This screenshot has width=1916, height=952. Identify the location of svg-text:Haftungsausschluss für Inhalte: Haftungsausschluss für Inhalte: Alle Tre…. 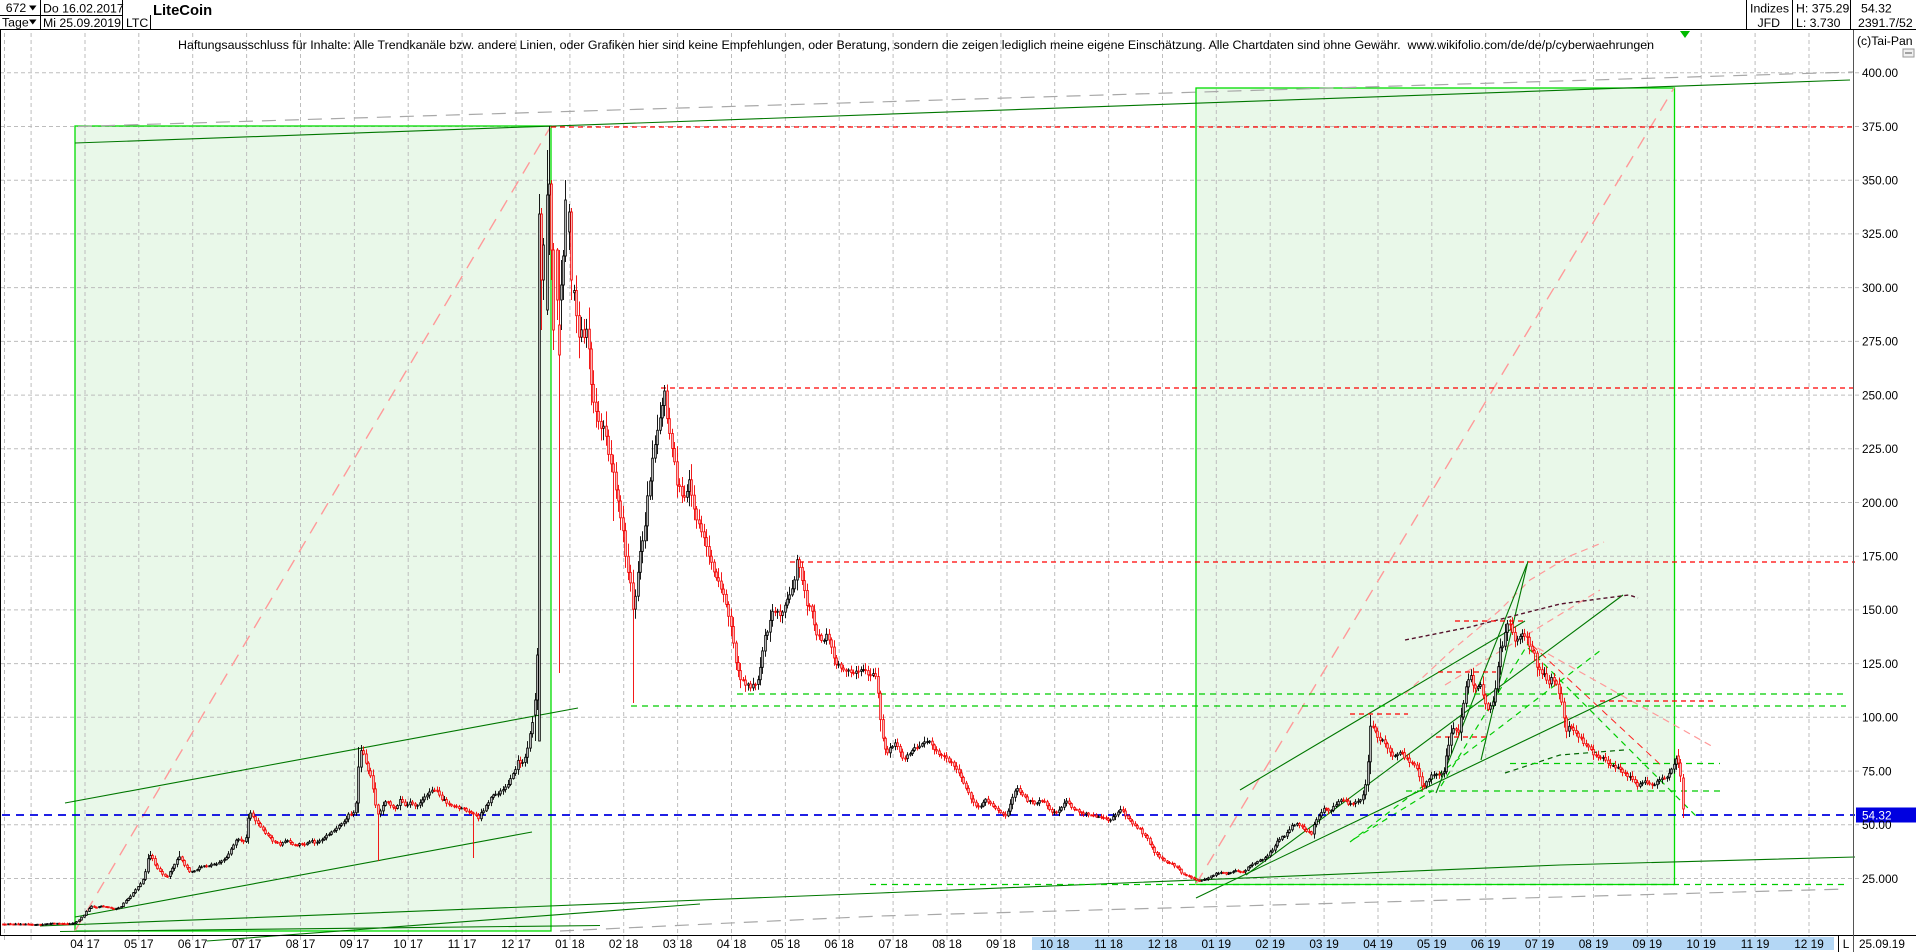
(916, 45).